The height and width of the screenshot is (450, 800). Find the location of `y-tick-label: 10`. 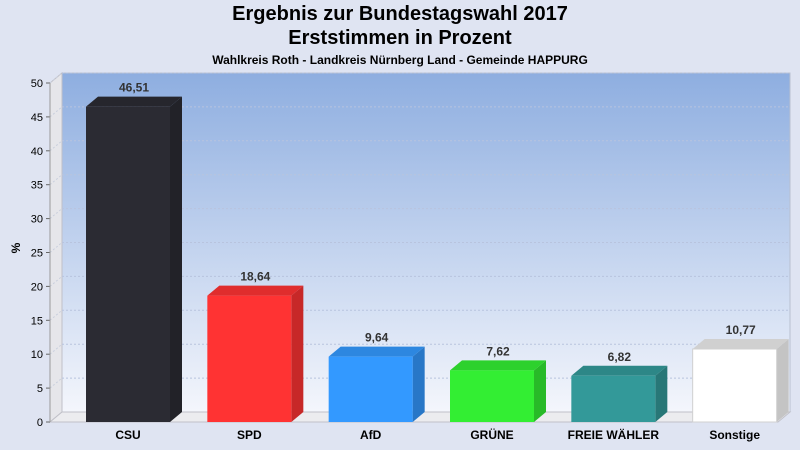

y-tick-label: 10 is located at coordinates (37, 355).